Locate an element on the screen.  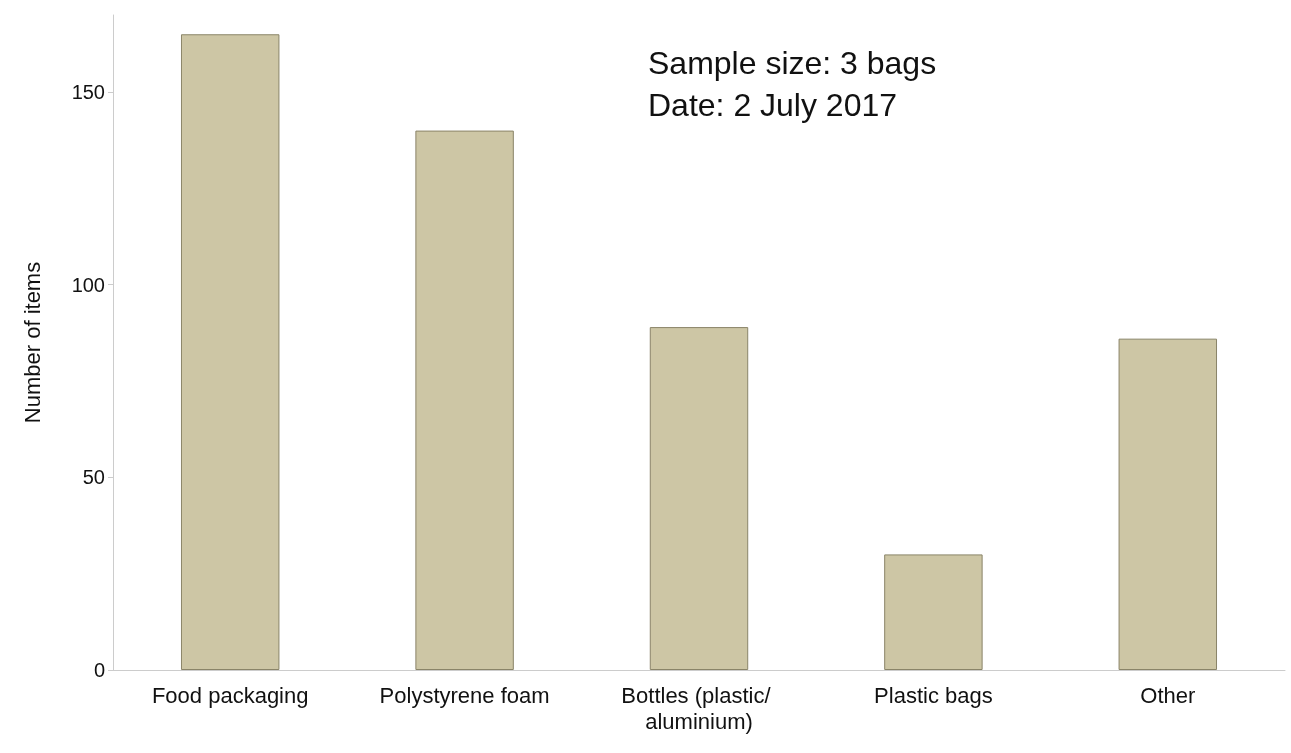
x-tick-label: Other is located at coordinates (1168, 695).